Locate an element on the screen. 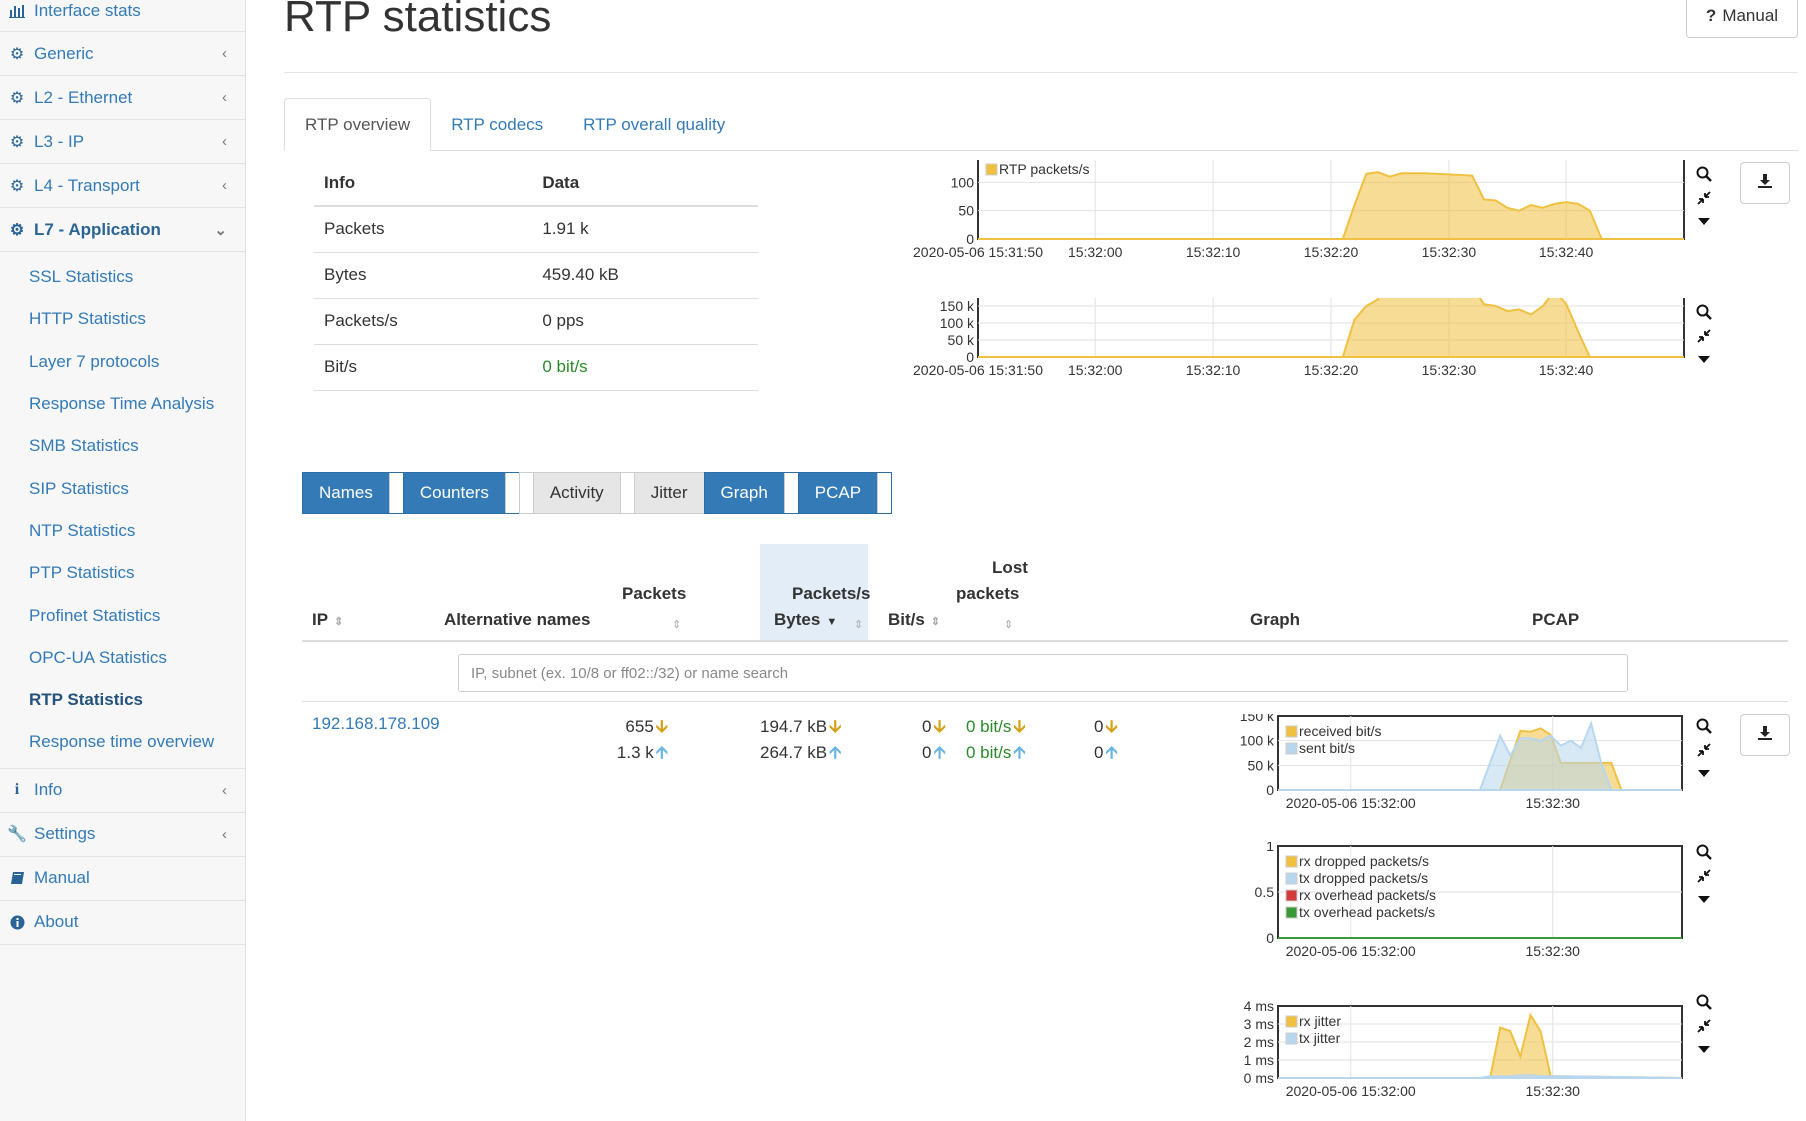  sidebar-subitem-response-time-overview: Response time overview is located at coordinates (122, 742).